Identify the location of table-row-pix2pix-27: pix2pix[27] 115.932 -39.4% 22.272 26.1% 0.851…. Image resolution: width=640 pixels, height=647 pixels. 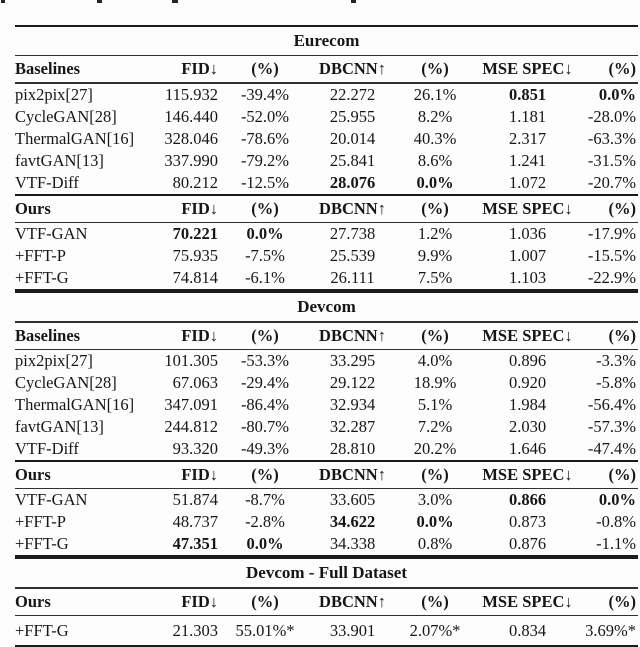
(326, 95).